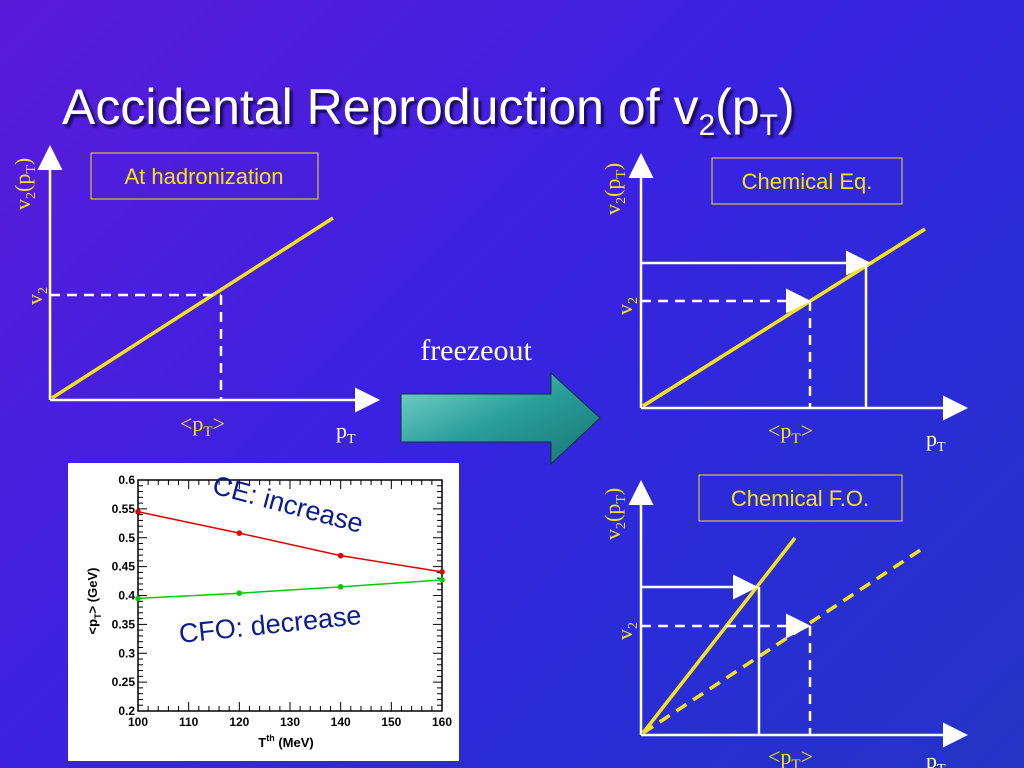 This screenshot has height=768, width=1024. Describe the element at coordinates (138, 722) in the screenshot. I see `x-tick-label: 100` at that location.